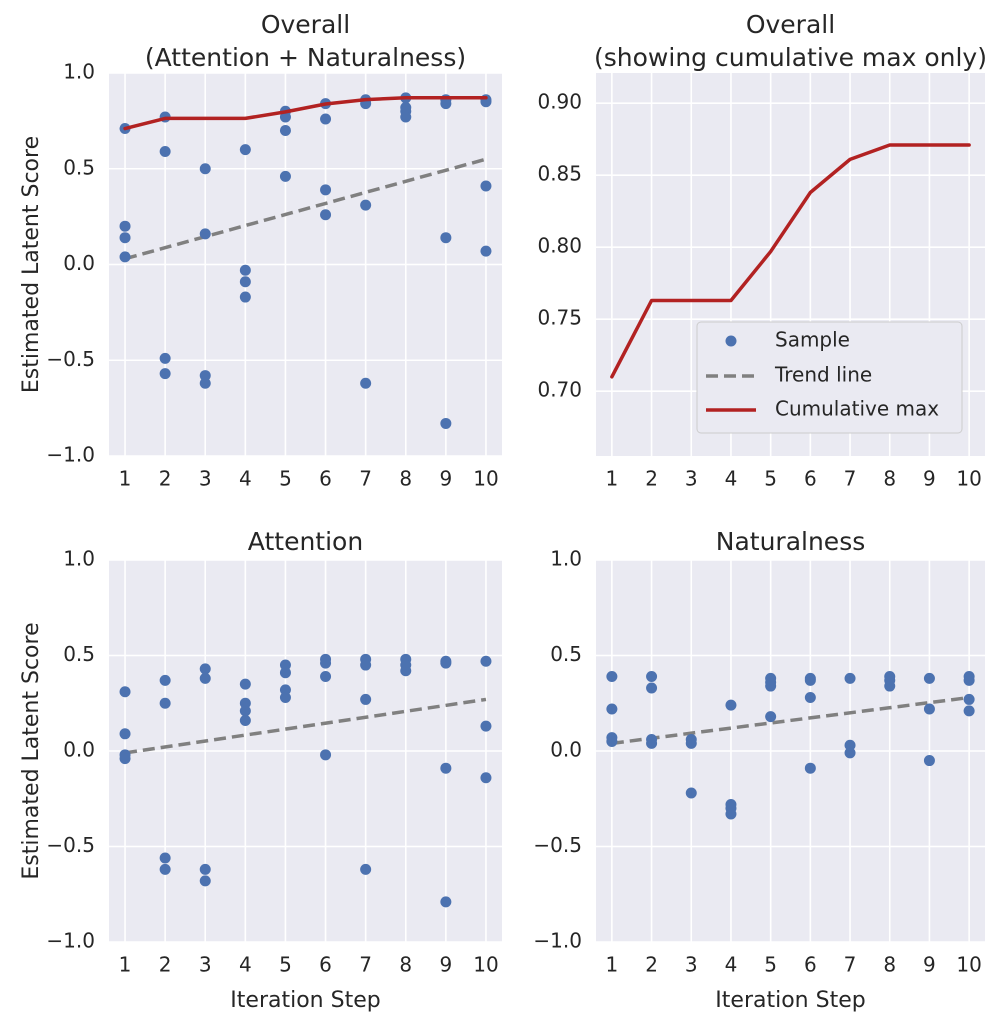 This screenshot has height=1022, width=1004. What do you see at coordinates (790, 261) in the screenshot?
I see `cumulative-max-line` at bounding box center [790, 261].